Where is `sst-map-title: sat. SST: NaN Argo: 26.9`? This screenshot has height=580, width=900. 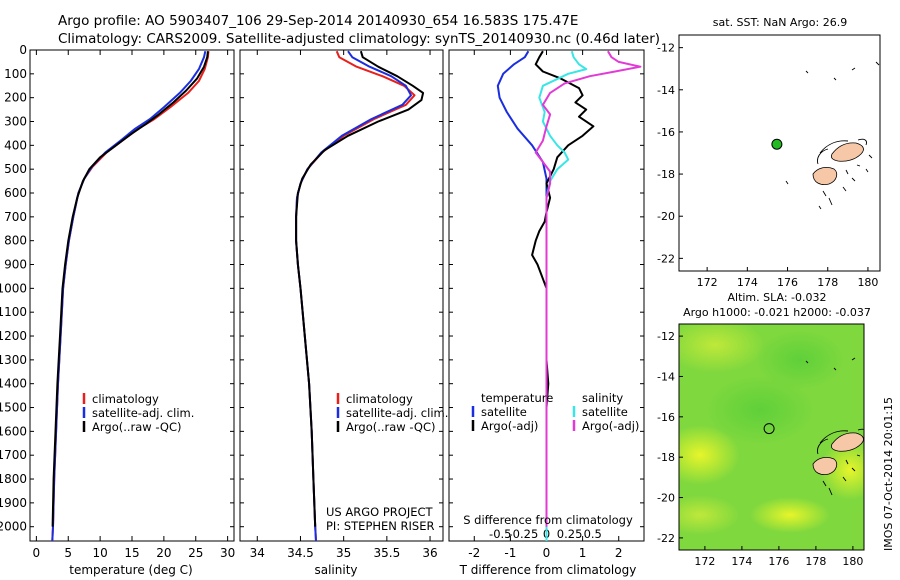 sst-map-title: sat. SST: NaN Argo: 26.9 is located at coordinates (780, 22).